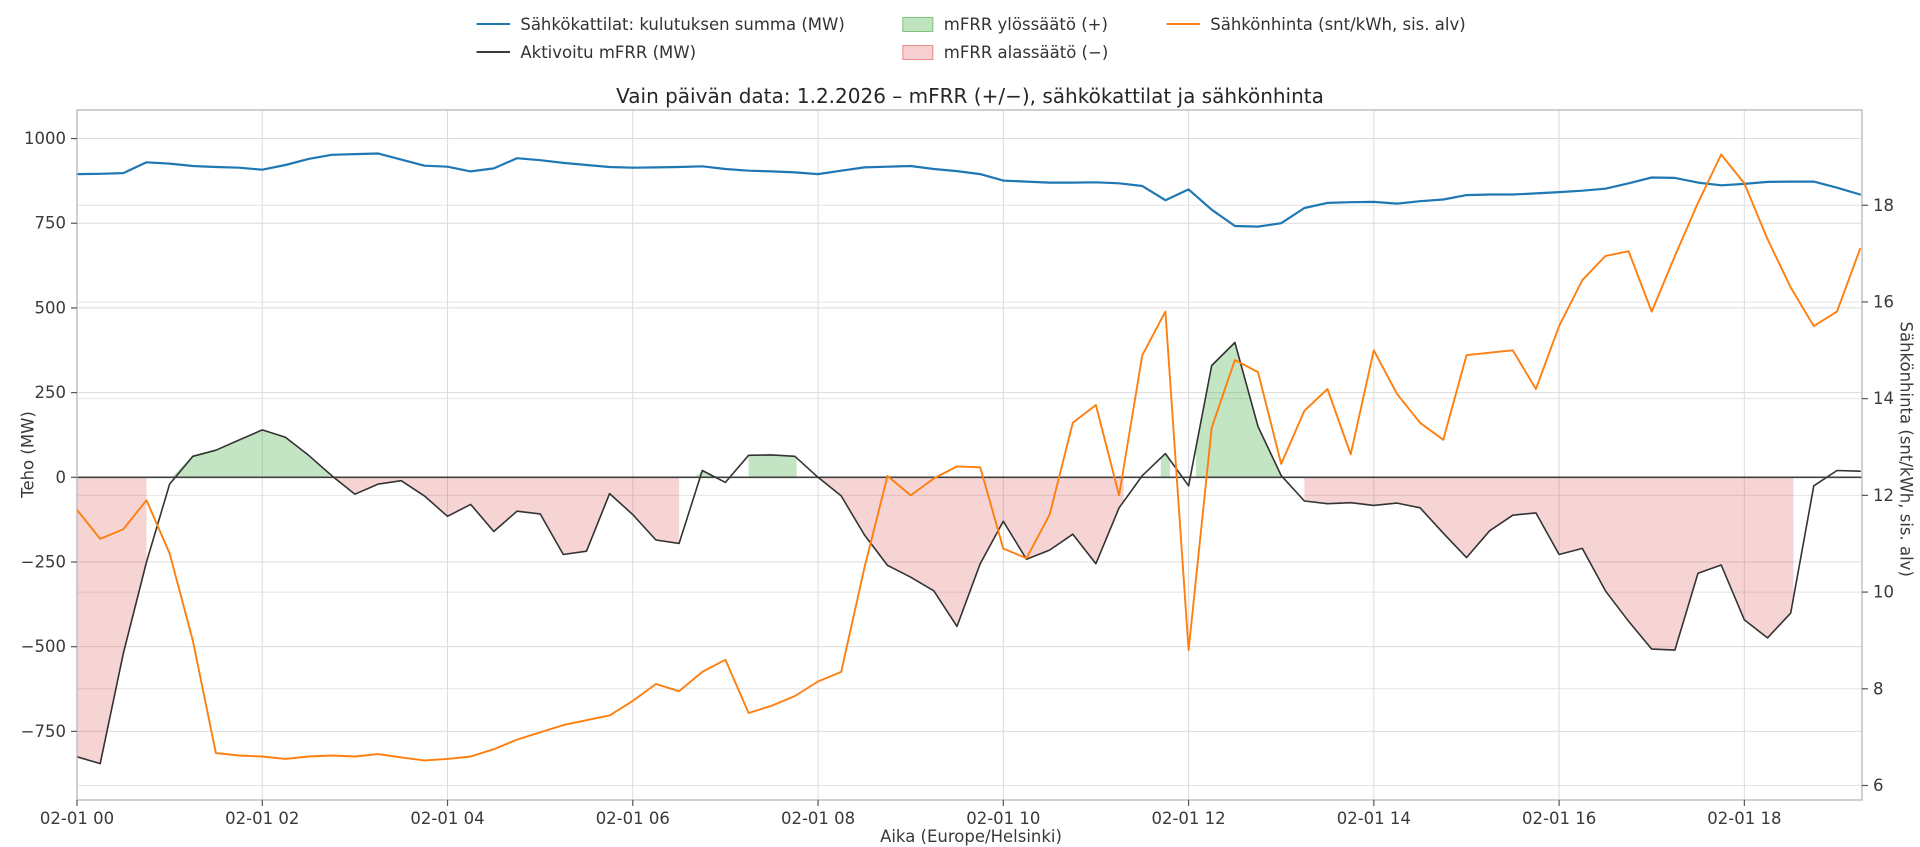 This screenshot has height=847, width=1920. I want to click on legend-item-3: mFRR alassäätö (−), so click(1005, 52).